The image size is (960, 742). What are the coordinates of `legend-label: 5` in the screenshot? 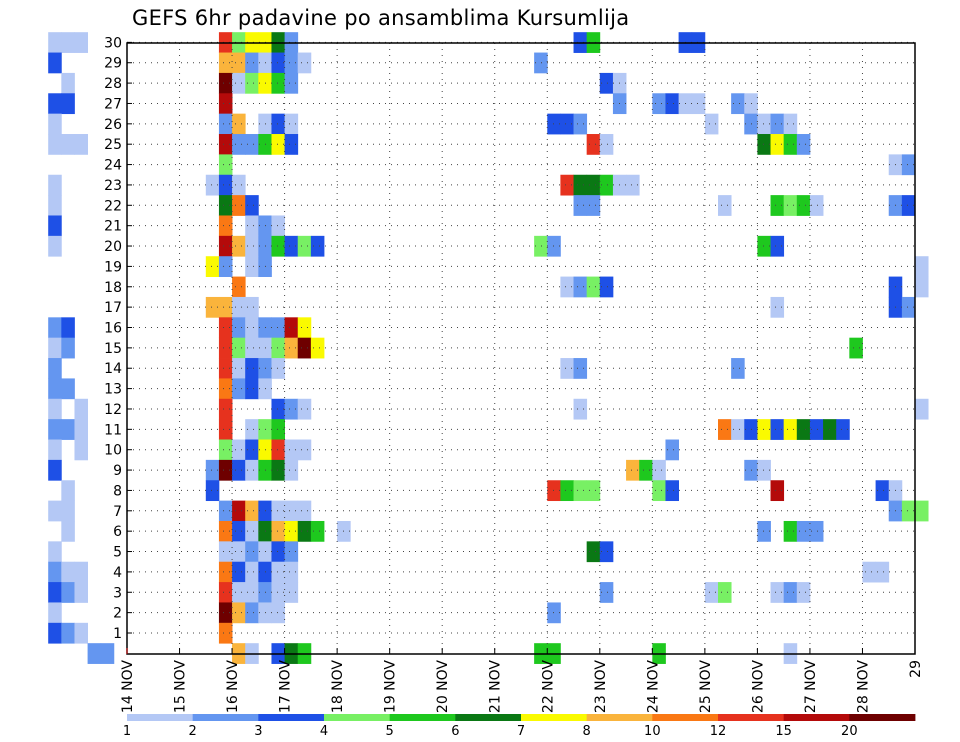 It's located at (390, 731).